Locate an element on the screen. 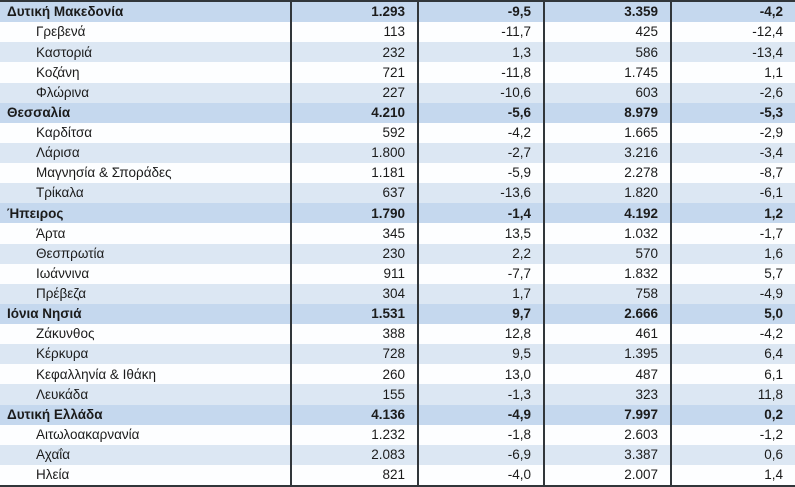 This screenshot has height=487, width=795. value-cell-3: 1.395 is located at coordinates (606, 354).